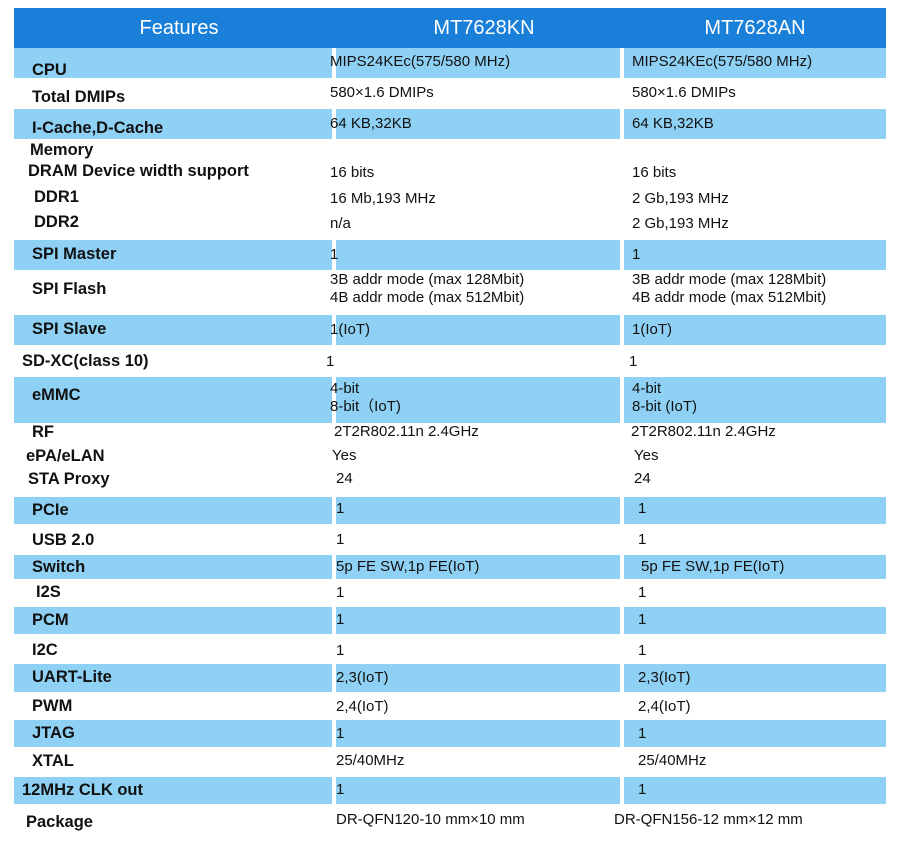 Image resolution: width=900 pixels, height=850 pixels. What do you see at coordinates (450, 650) in the screenshot?
I see `table-row: I2C 1 1` at bounding box center [450, 650].